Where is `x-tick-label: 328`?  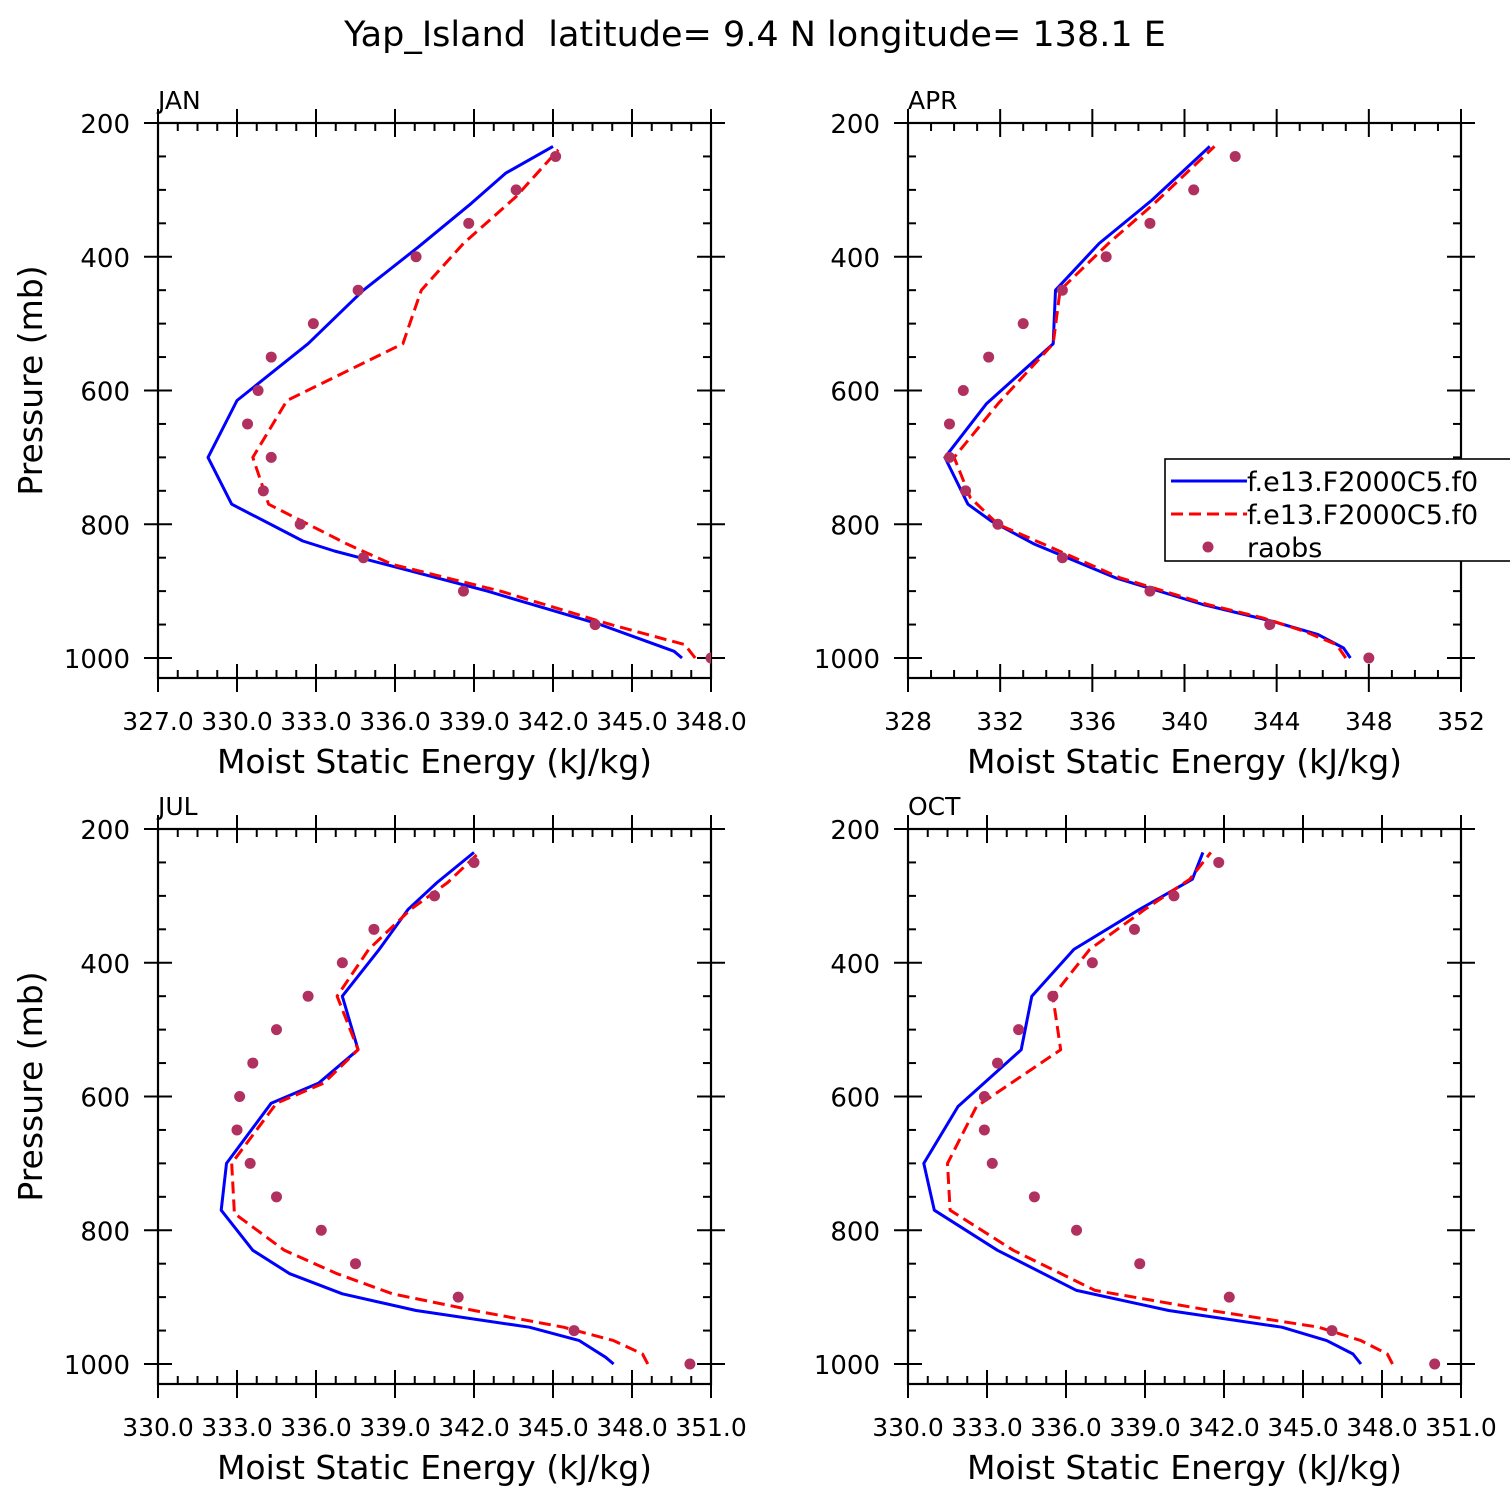
x-tick-label: 328 is located at coordinates (908, 721).